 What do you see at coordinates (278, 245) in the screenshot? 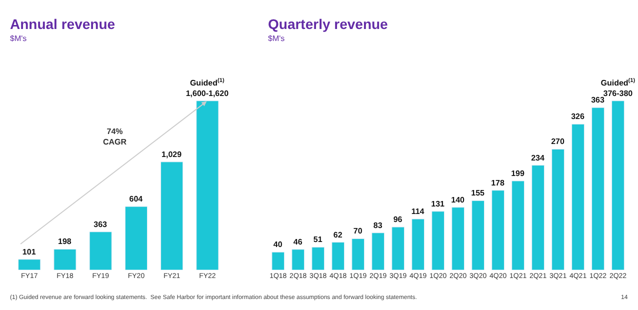
I see `data-label: 40` at bounding box center [278, 245].